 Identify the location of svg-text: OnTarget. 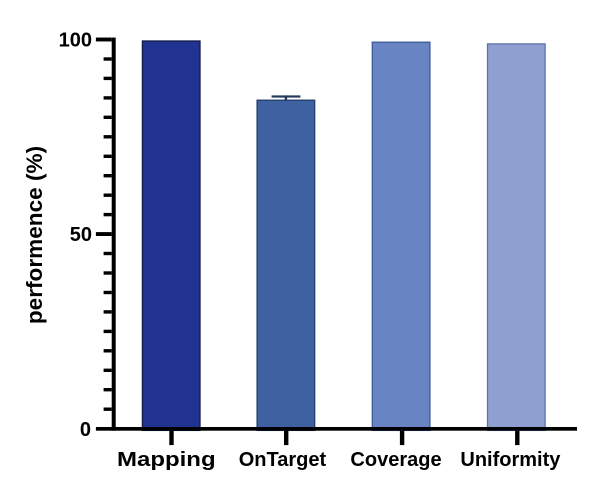
(283, 460).